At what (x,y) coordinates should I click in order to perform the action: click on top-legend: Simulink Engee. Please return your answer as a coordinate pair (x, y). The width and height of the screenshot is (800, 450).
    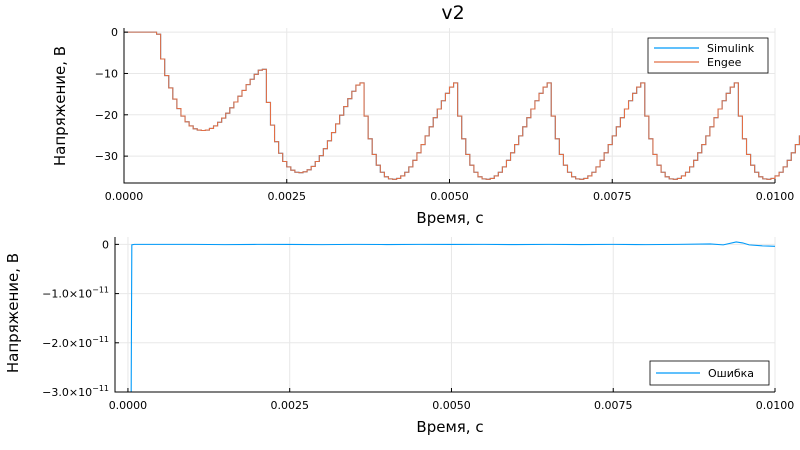
    Looking at the image, I should click on (708, 55).